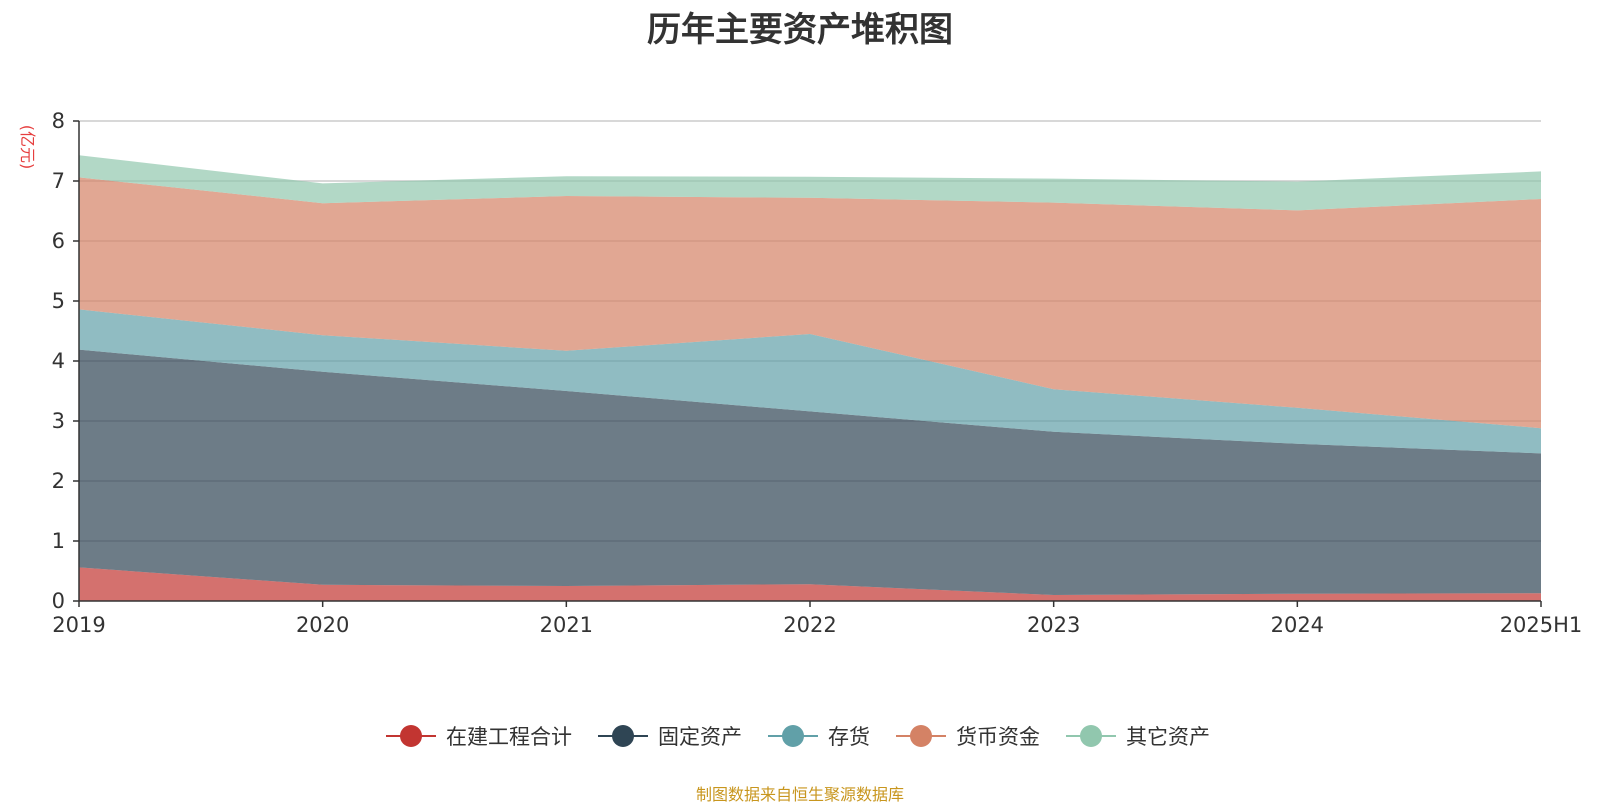 The width and height of the screenshot is (1600, 805). What do you see at coordinates (58, 601) in the screenshot?
I see `y-tick-label: 0` at bounding box center [58, 601].